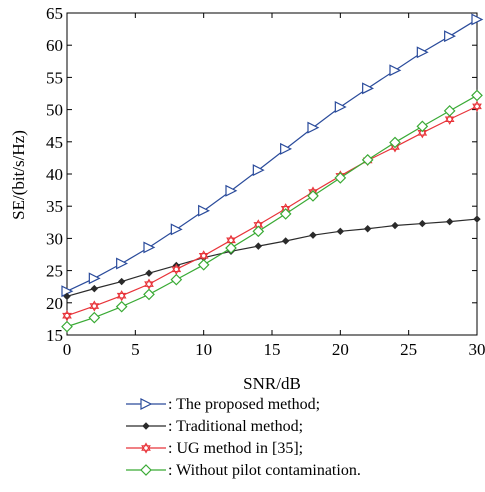 This screenshot has height=492, width=485. What do you see at coordinates (54, 238) in the screenshot?
I see `y-tick-label: 30` at bounding box center [54, 238].